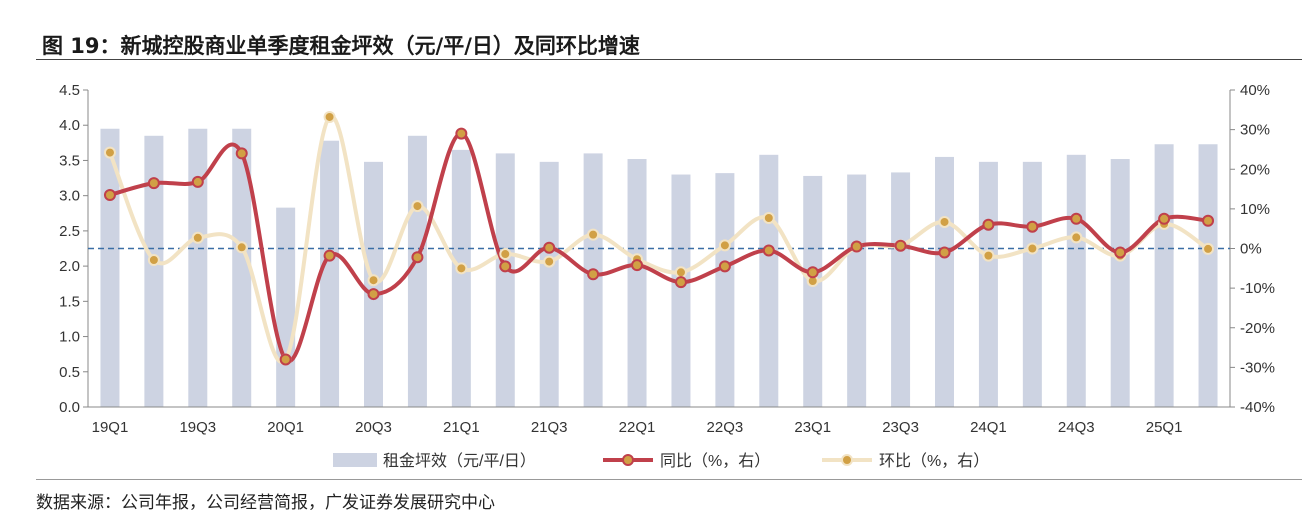 Image resolution: width=1314 pixels, height=532 pixels. Describe the element at coordinates (1251, 249) in the screenshot. I see `right-tick-label: 0%` at that location.